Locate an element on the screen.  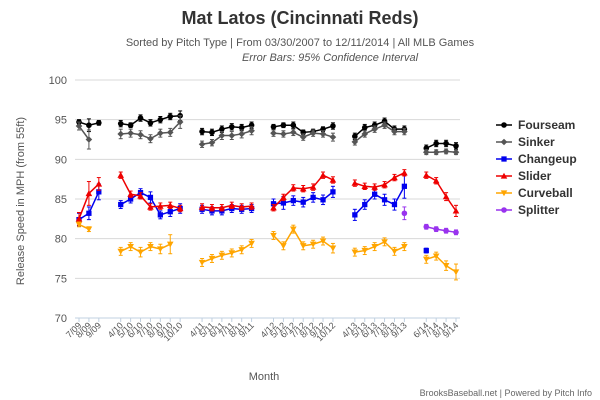
y-tick-label: 80 is located at coordinates (61, 240).